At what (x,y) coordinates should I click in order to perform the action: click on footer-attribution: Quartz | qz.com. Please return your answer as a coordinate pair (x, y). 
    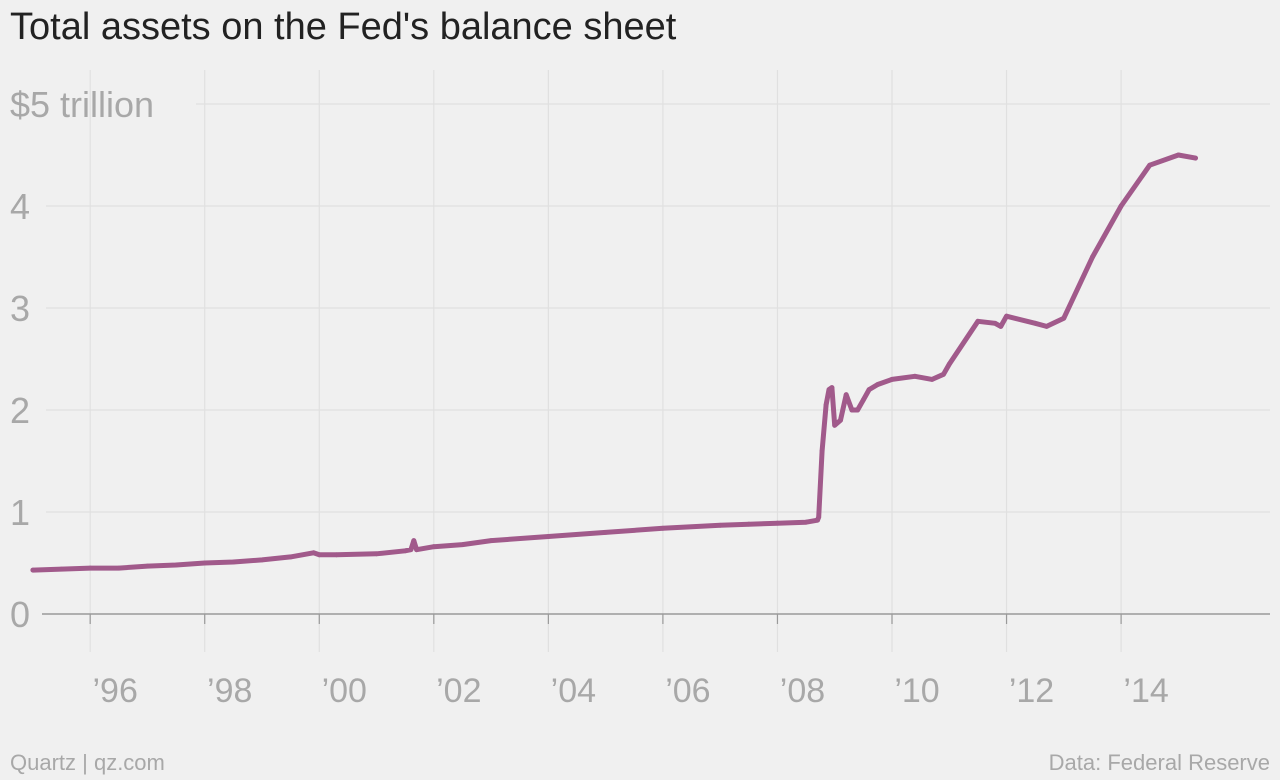
    Looking at the image, I should click on (87, 762).